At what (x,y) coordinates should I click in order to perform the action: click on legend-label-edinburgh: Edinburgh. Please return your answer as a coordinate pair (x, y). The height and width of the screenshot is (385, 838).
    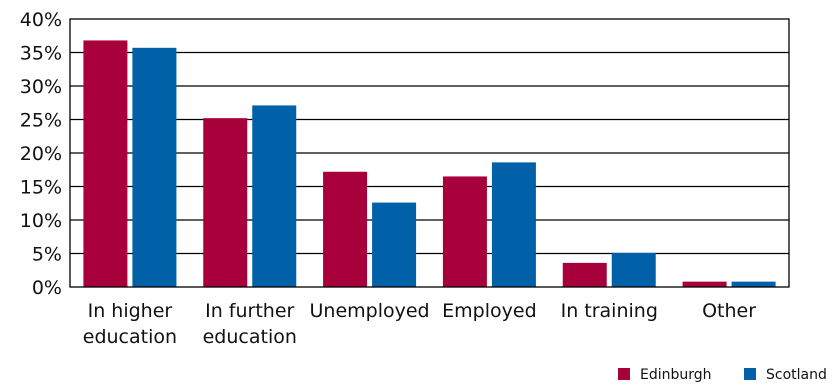
    Looking at the image, I should click on (676, 375).